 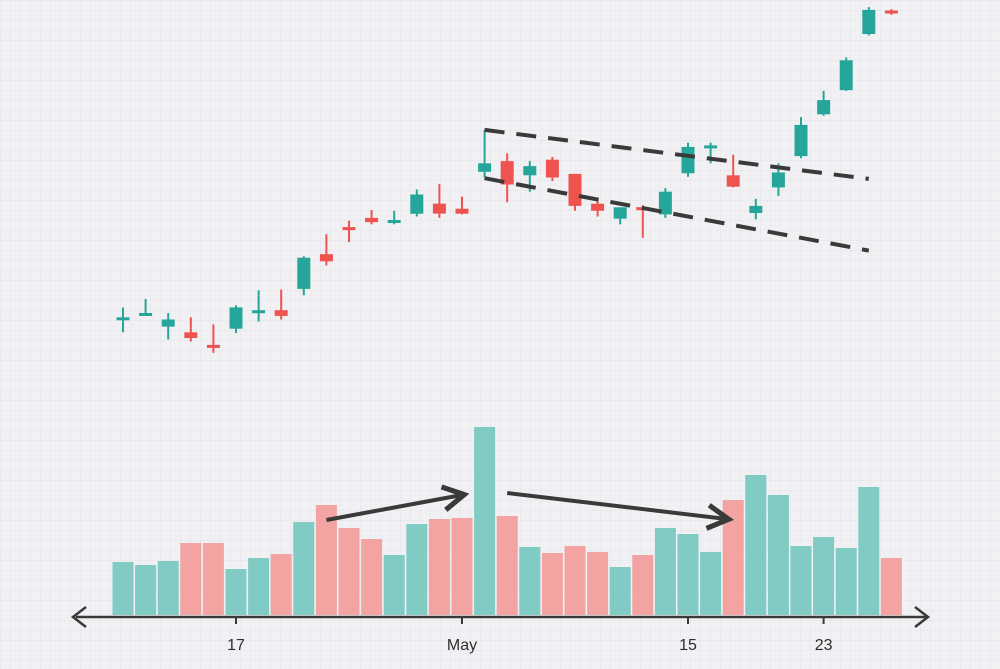 What do you see at coordinates (236, 645) in the screenshot?
I see `x-tick-label: 17` at bounding box center [236, 645].